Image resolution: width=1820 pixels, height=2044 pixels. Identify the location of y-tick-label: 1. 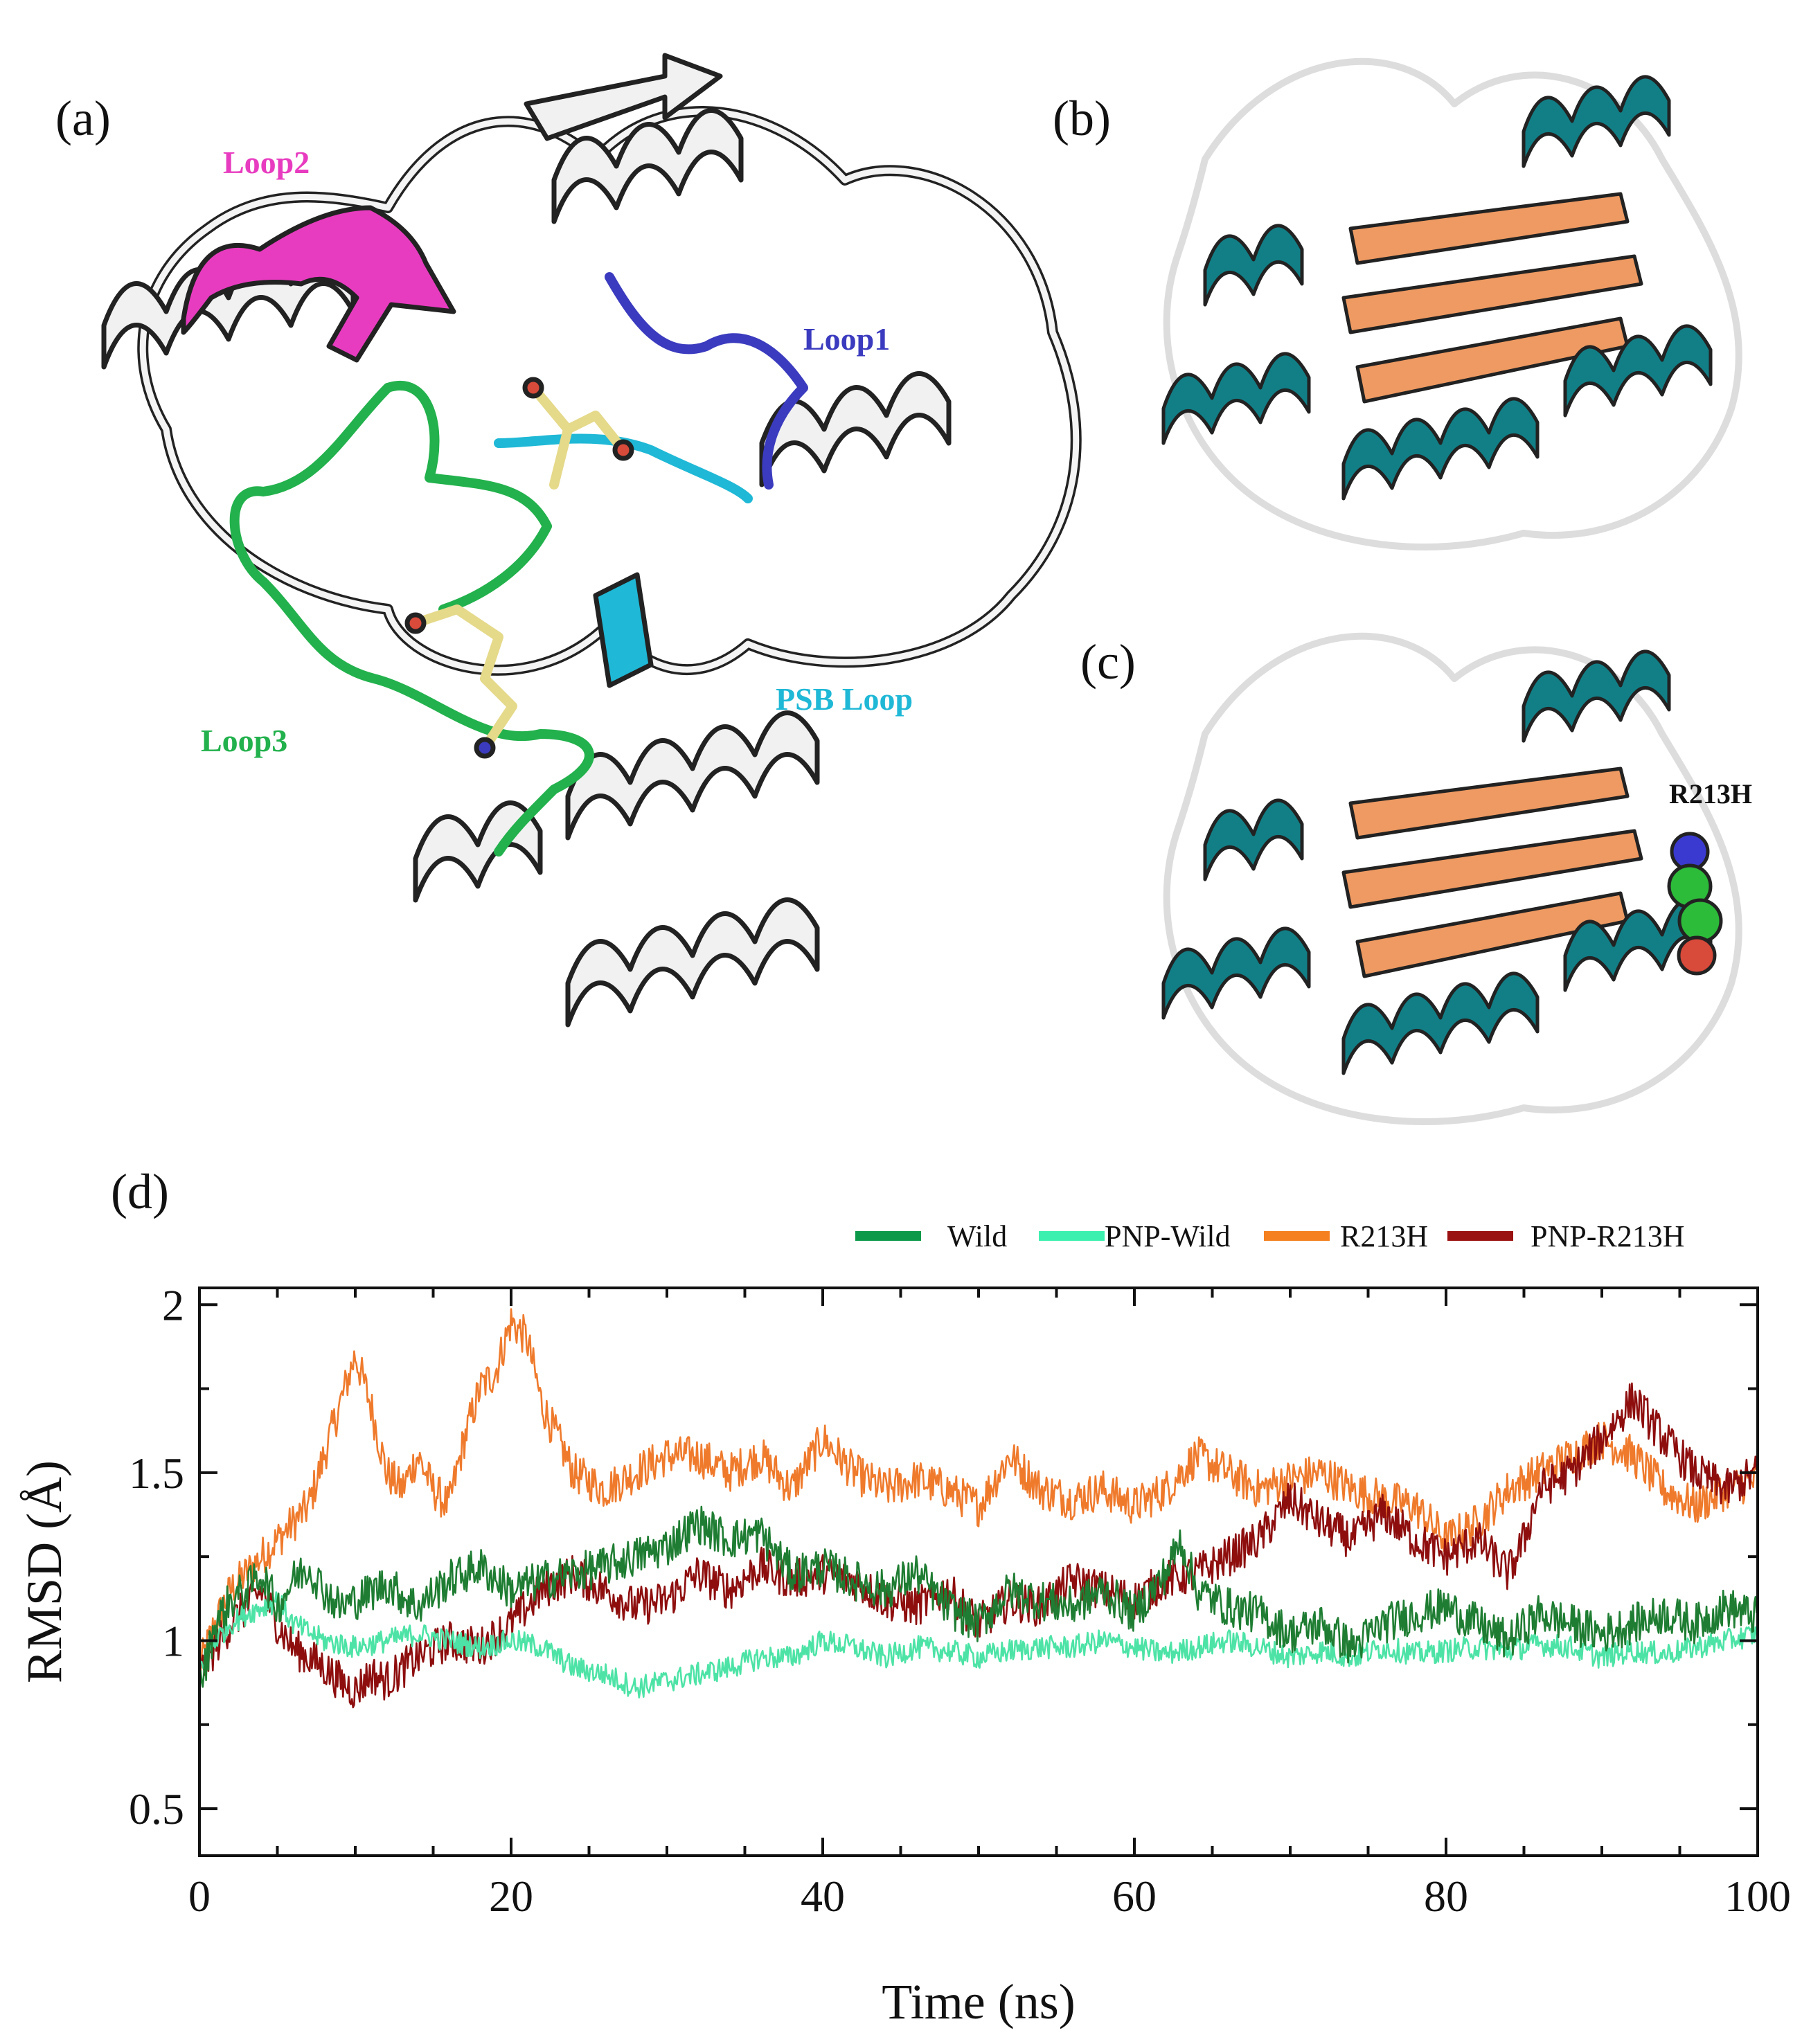
(173, 1640).